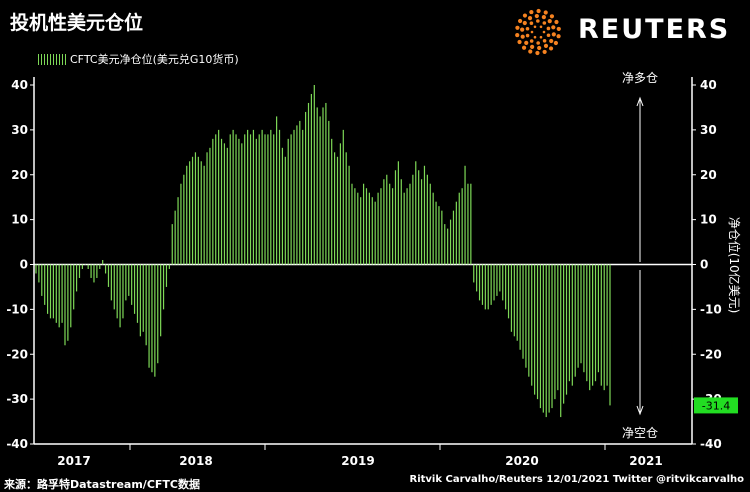 The width and height of the screenshot is (750, 492). What do you see at coordinates (357, 461) in the screenshot?
I see `x-tick-label: 2019` at bounding box center [357, 461].